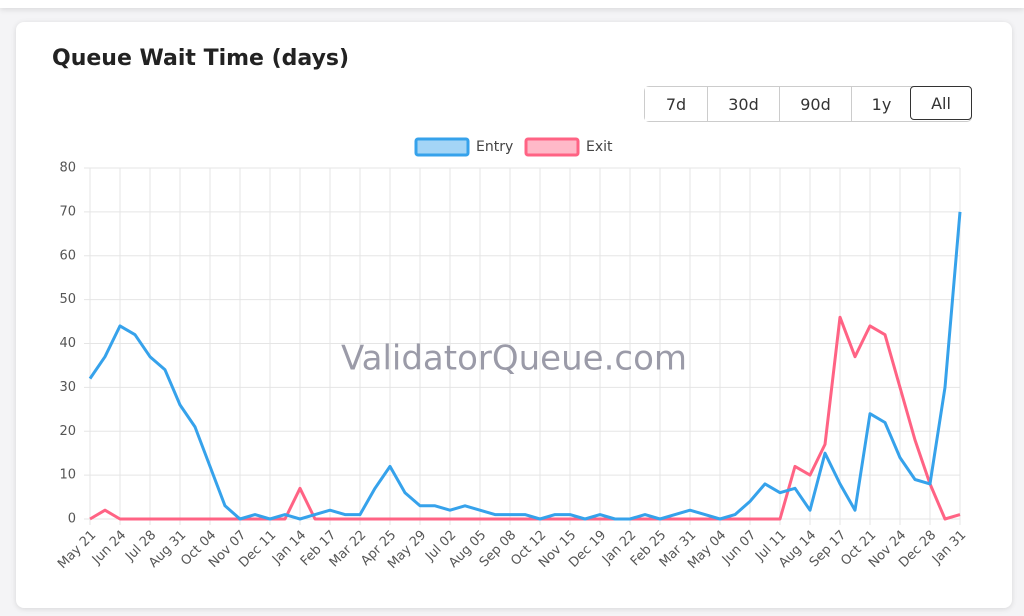 This screenshot has width=1024, height=616. What do you see at coordinates (599, 147) in the screenshot?
I see `legend-label: Exit` at bounding box center [599, 147].